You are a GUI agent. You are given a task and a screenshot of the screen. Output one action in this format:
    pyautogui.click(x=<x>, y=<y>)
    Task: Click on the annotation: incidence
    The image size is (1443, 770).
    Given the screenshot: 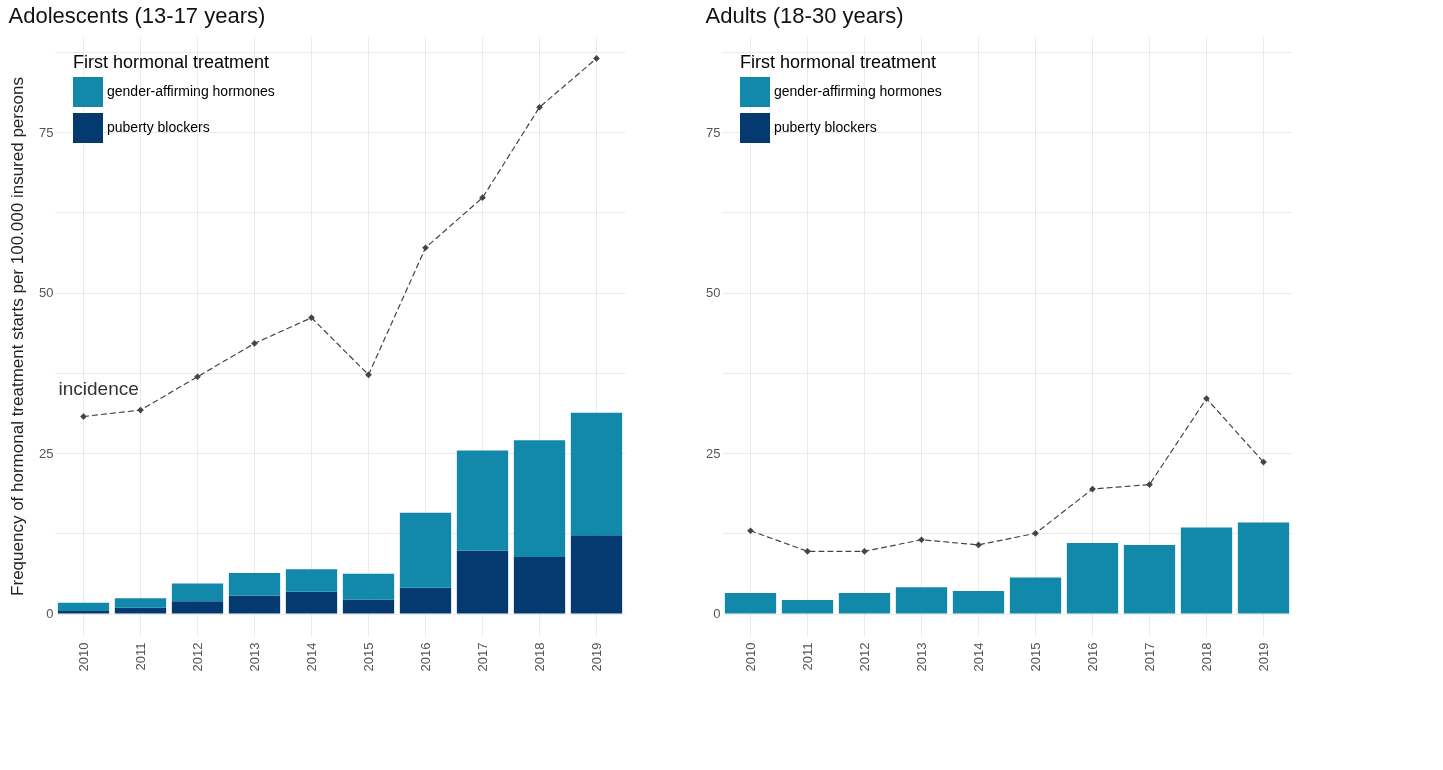 What is the action you would take?
    pyautogui.click(x=98, y=388)
    